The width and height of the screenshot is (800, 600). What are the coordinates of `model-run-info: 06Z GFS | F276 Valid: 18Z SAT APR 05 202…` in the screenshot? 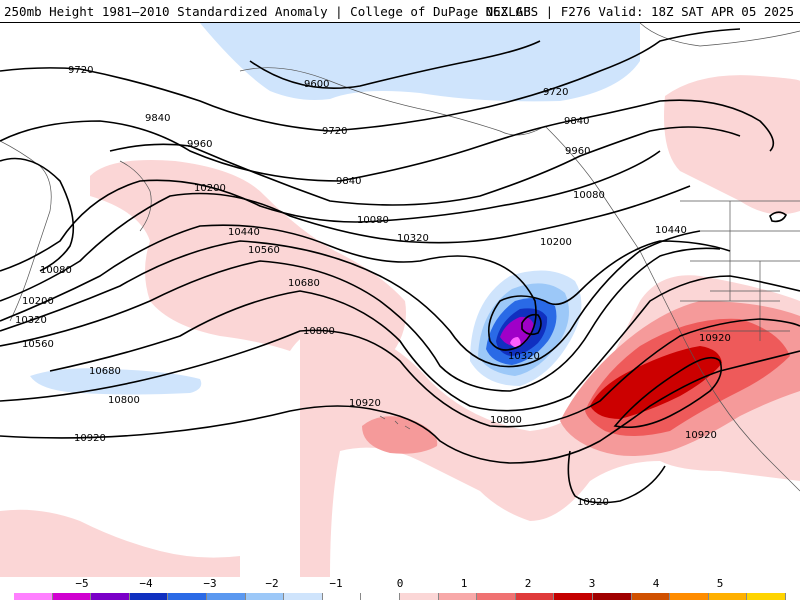 It's located at (639, 11).